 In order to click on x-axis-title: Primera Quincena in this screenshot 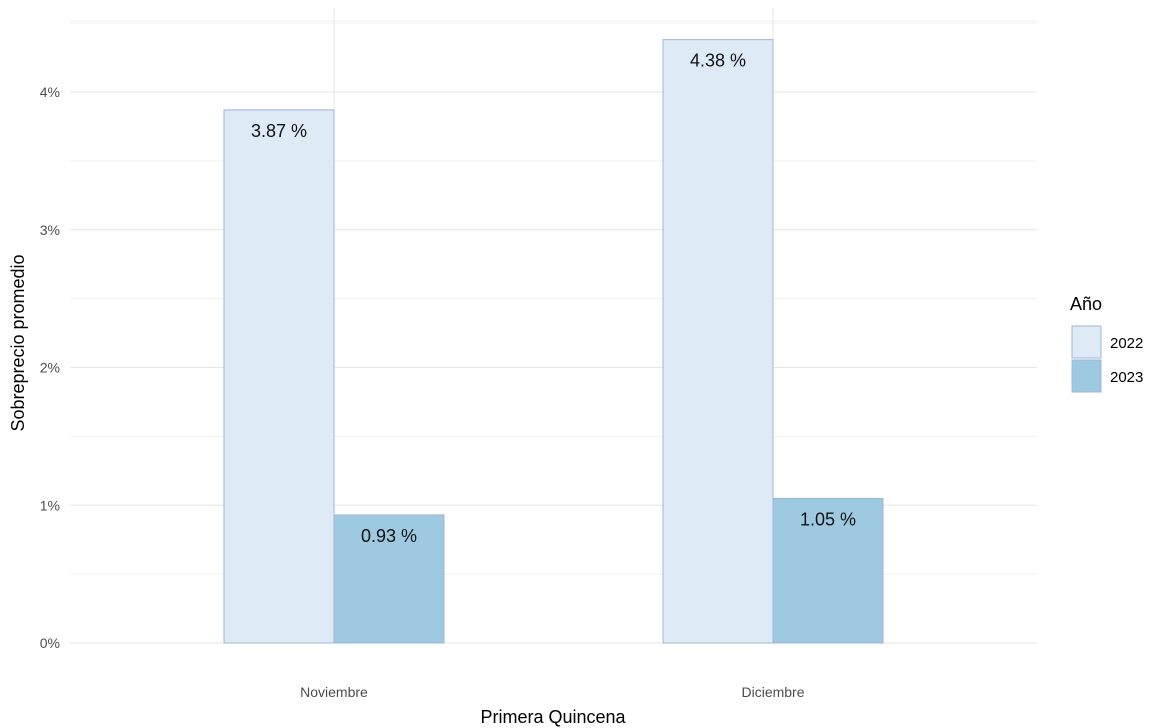, I will do `click(553, 717)`.